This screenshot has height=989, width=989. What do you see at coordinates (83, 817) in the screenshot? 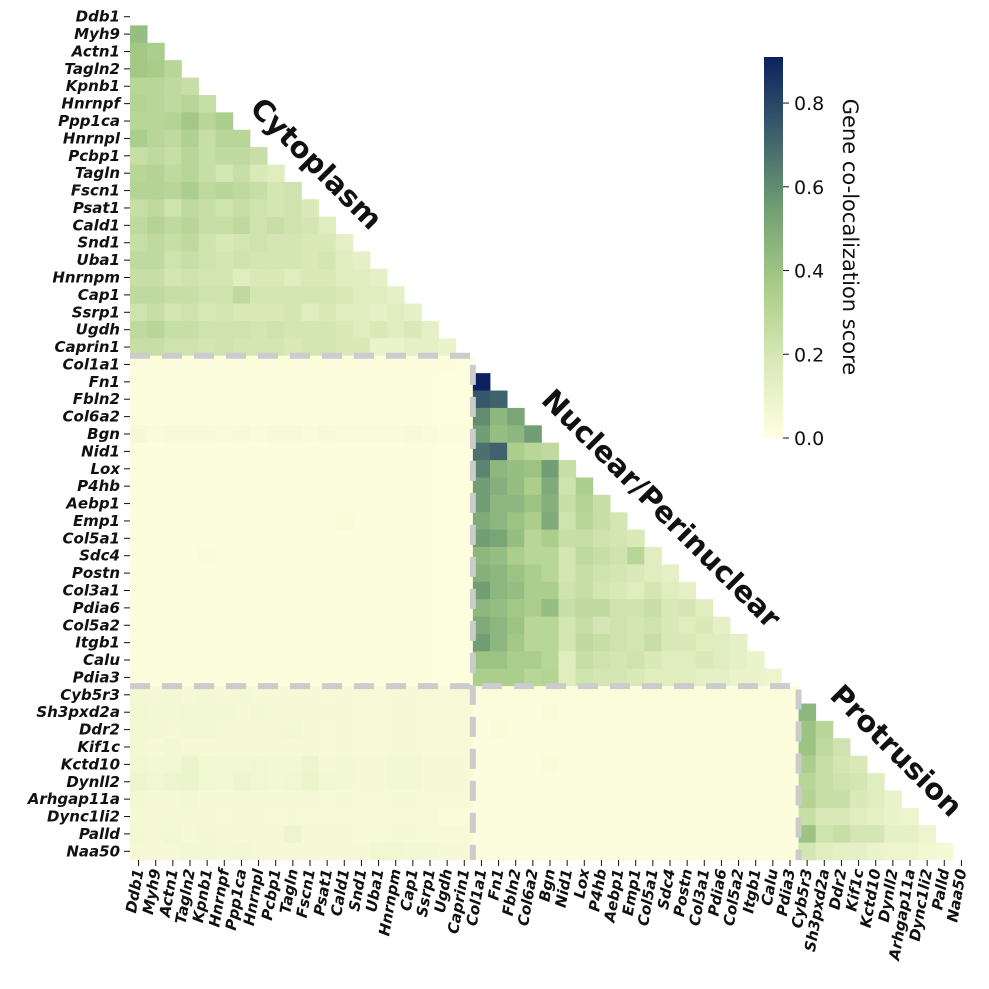
I see `y-tick-label: Dync1li2` at bounding box center [83, 817].